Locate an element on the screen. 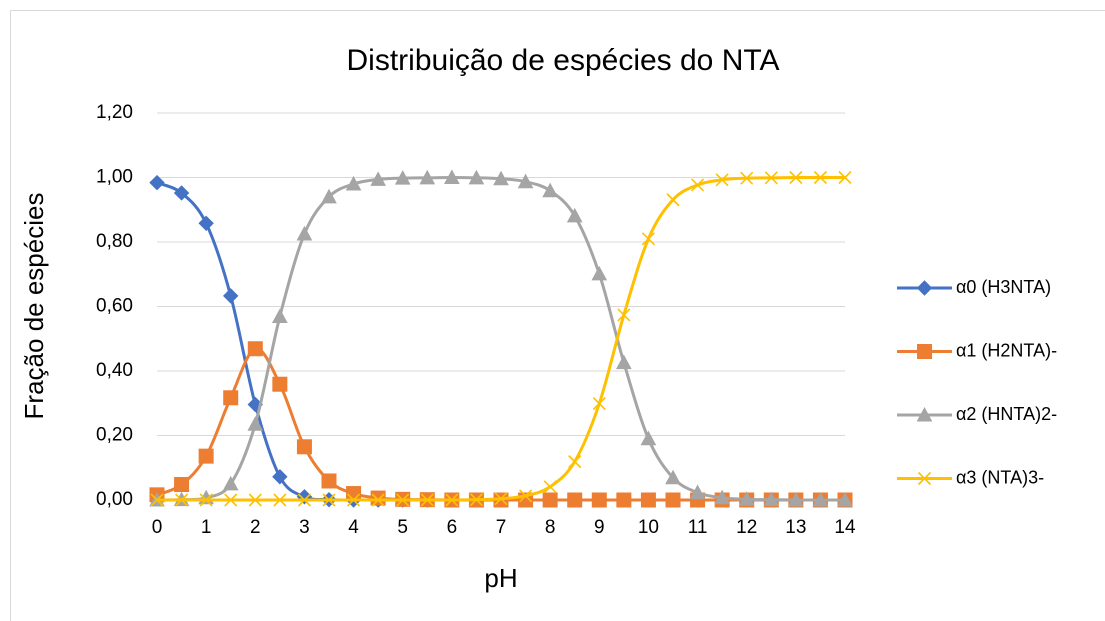 This screenshot has width=1105, height=621. x-tick-label: 9 is located at coordinates (599, 527).